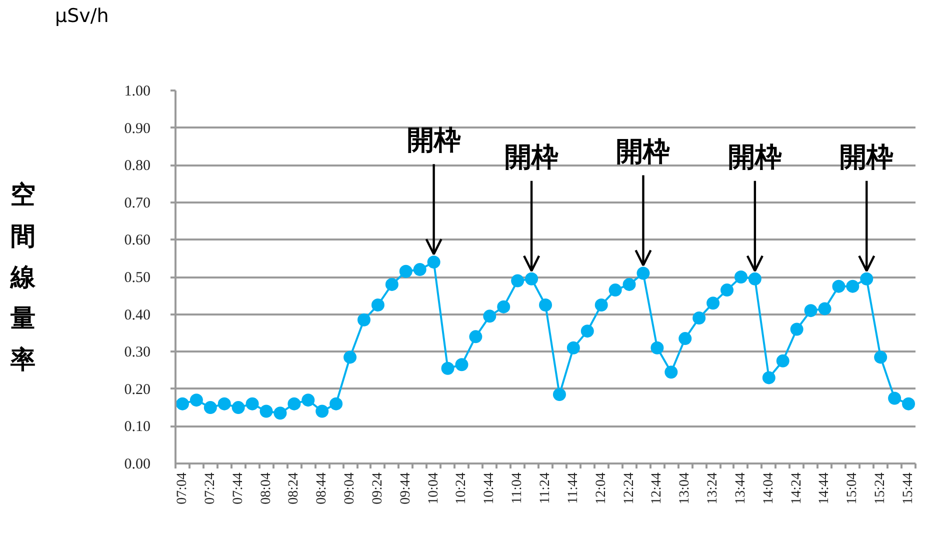  What do you see at coordinates (908, 488) in the screenshot?
I see `x-tick-label: 15:44` at bounding box center [908, 488].